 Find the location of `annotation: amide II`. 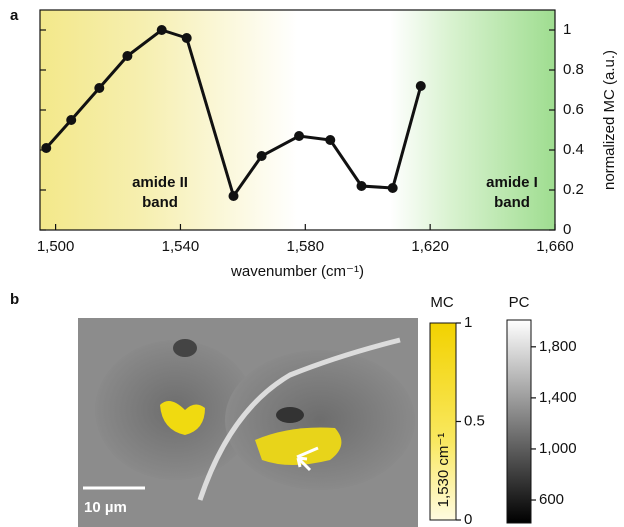

annotation: amide II is located at coordinates (160, 182).